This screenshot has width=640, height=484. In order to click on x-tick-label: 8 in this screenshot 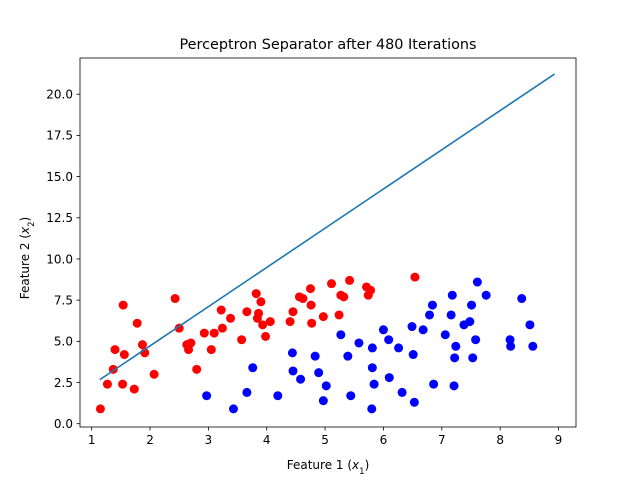, I will do `click(500, 440)`.